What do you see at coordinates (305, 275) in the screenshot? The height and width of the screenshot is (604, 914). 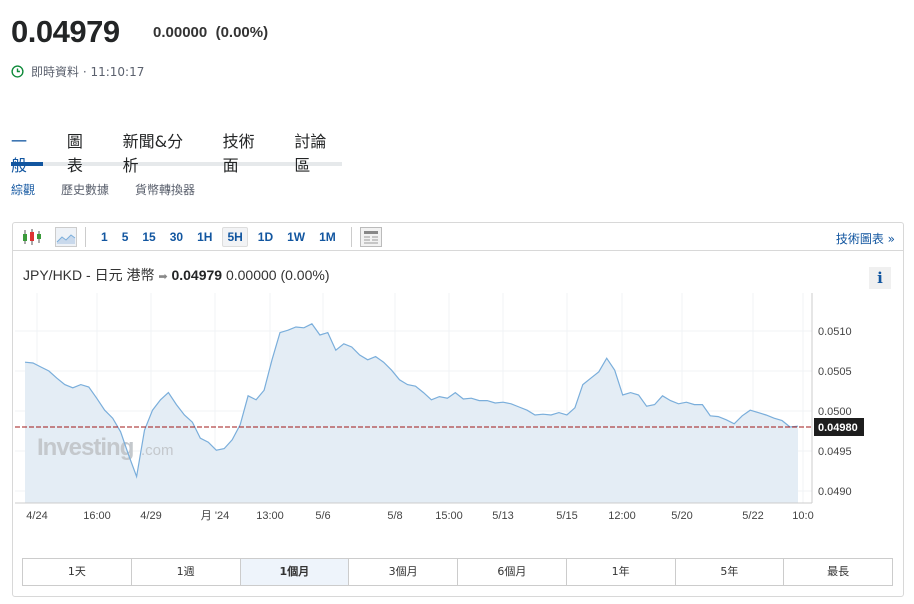 I see `instrument-change-pct: (0.00%)` at bounding box center [305, 275].